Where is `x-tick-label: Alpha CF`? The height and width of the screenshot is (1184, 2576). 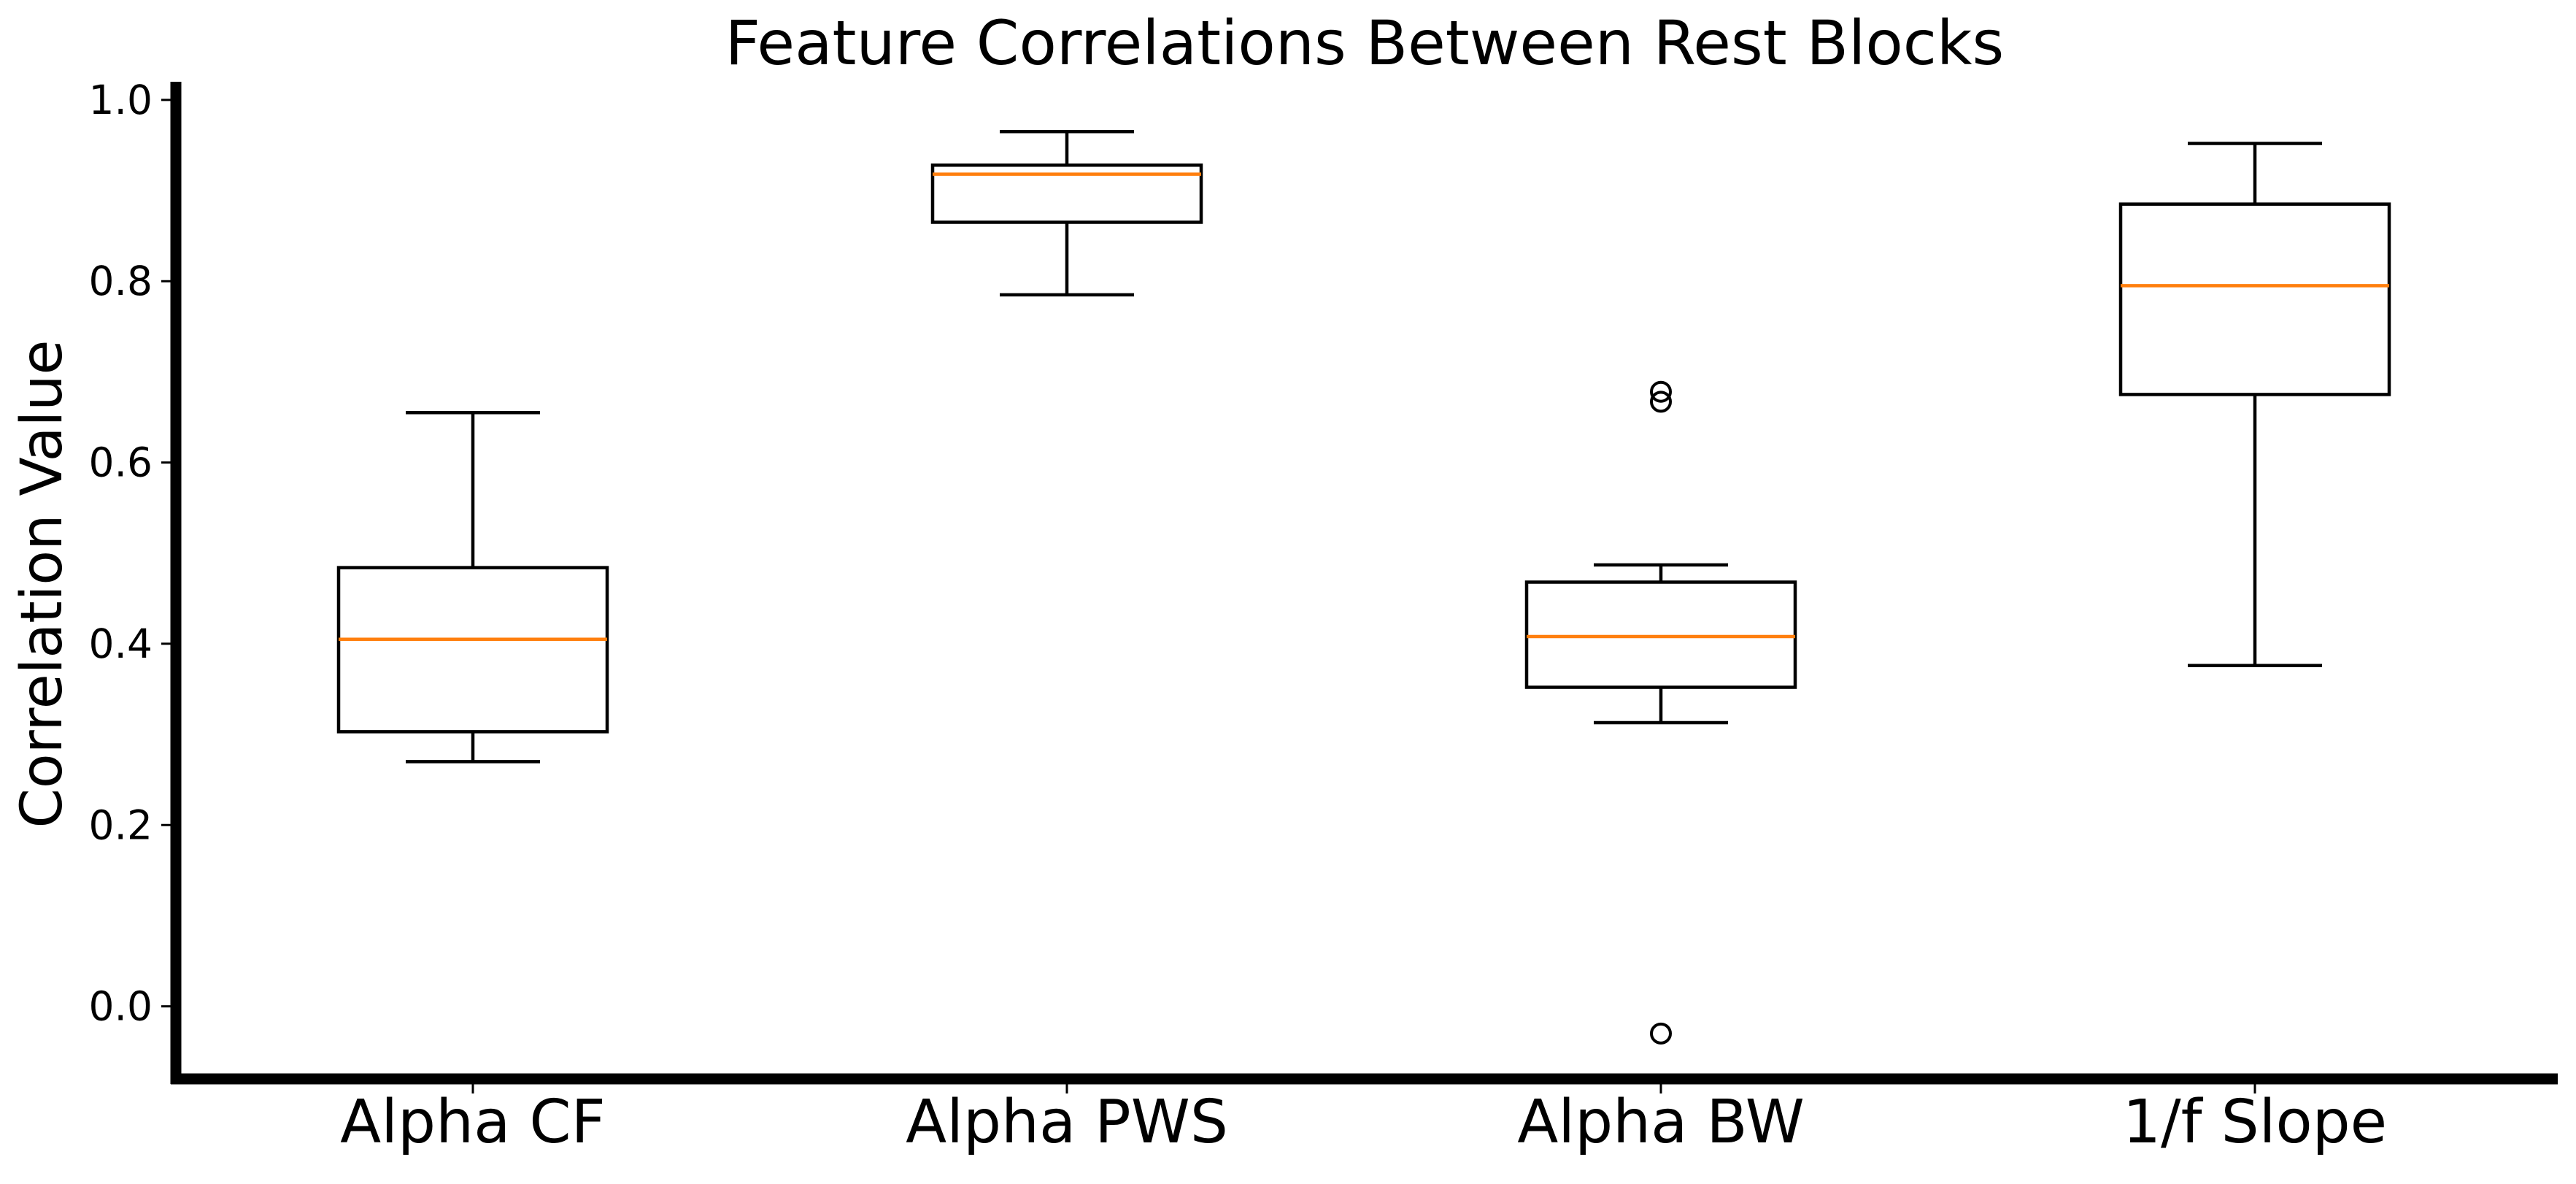 x-tick-label: Alpha CF is located at coordinates (473, 1122).